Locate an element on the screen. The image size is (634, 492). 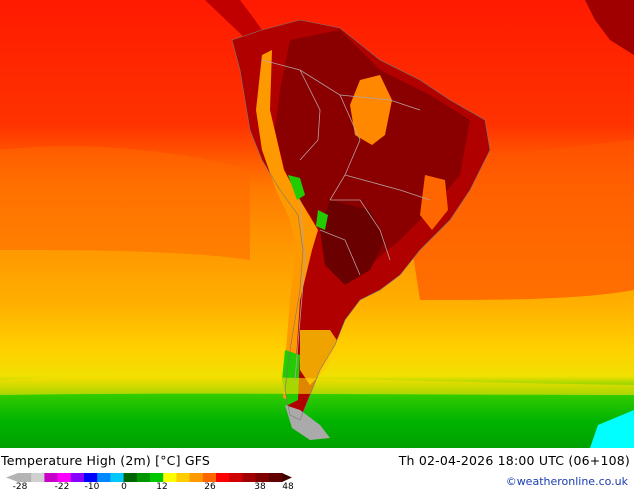
credit-link: ©weatheronline.co.uk is located at coordinates (566, 481).